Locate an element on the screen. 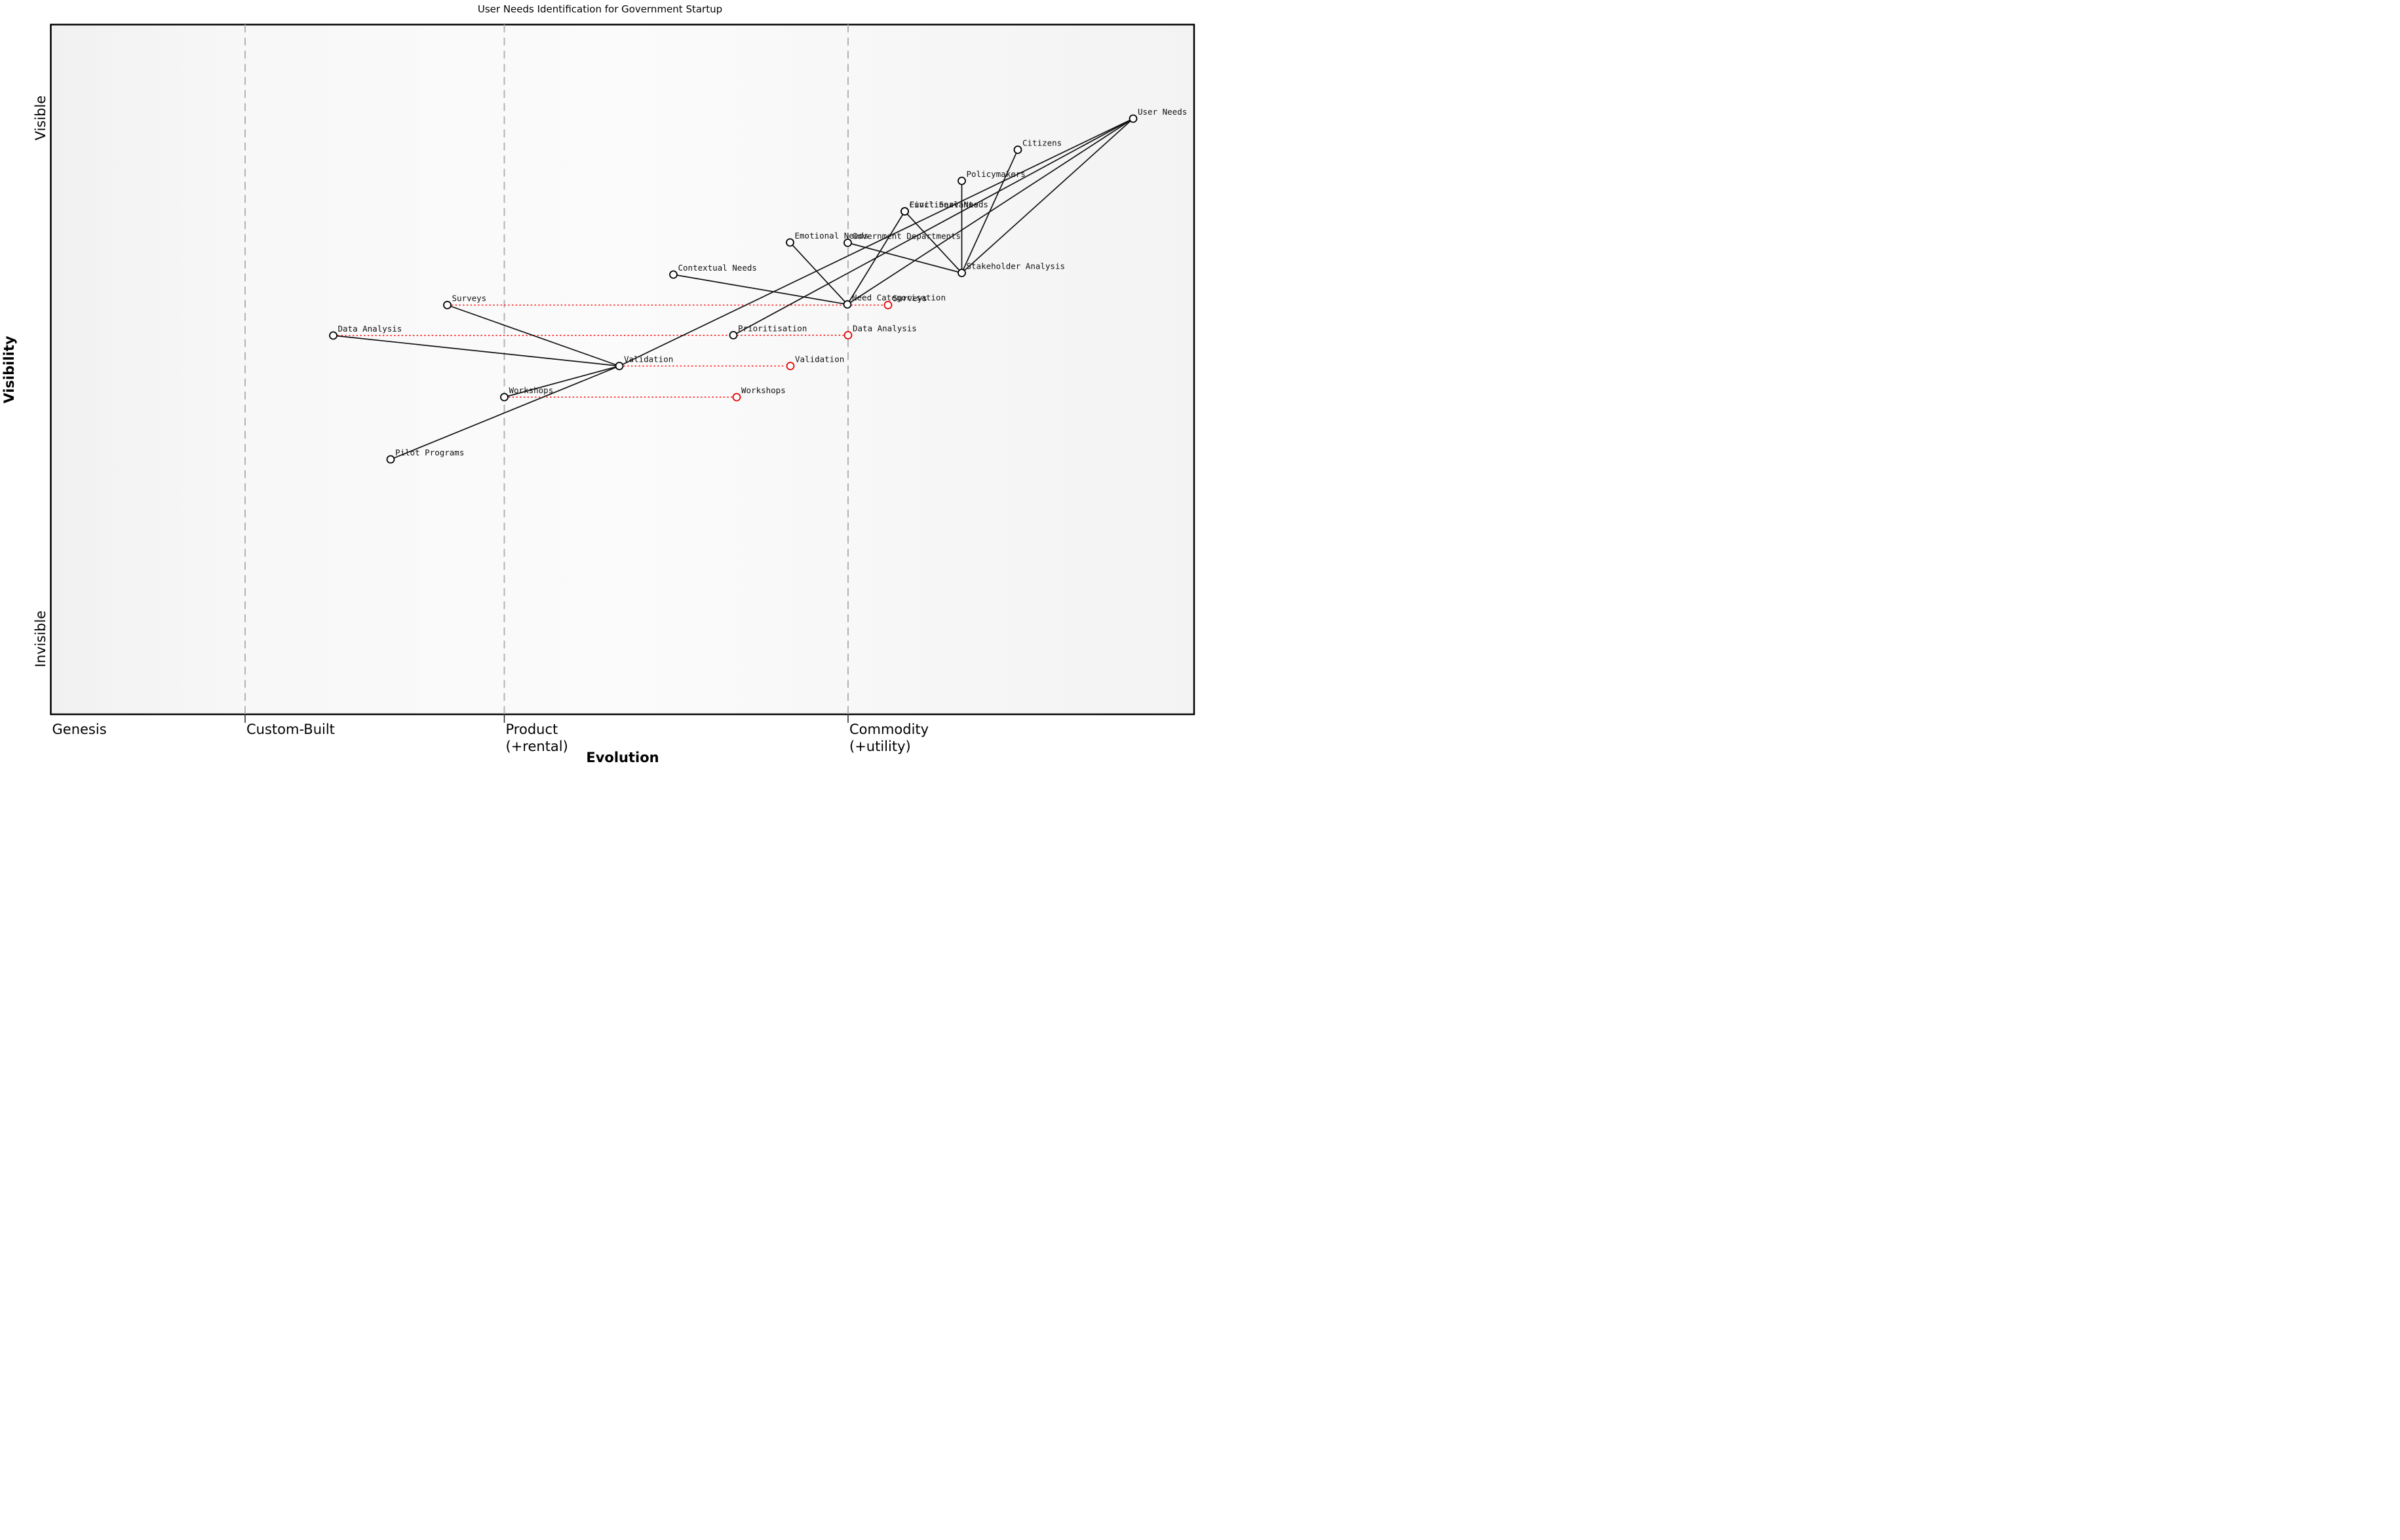 Image resolution: width=2400 pixels, height=1540 pixels. stage-label-genesis: Genesis is located at coordinates (79, 729).